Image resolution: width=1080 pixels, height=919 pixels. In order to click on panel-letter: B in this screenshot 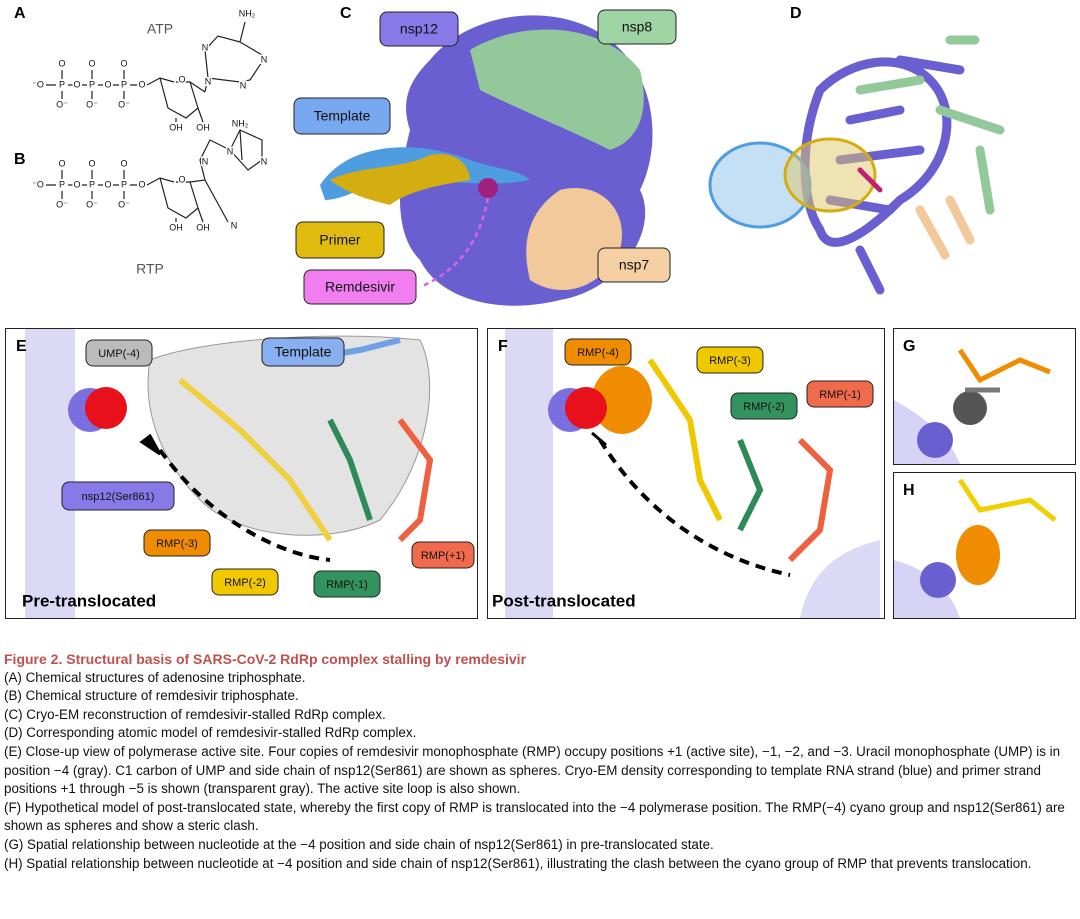, I will do `click(20, 159)`.